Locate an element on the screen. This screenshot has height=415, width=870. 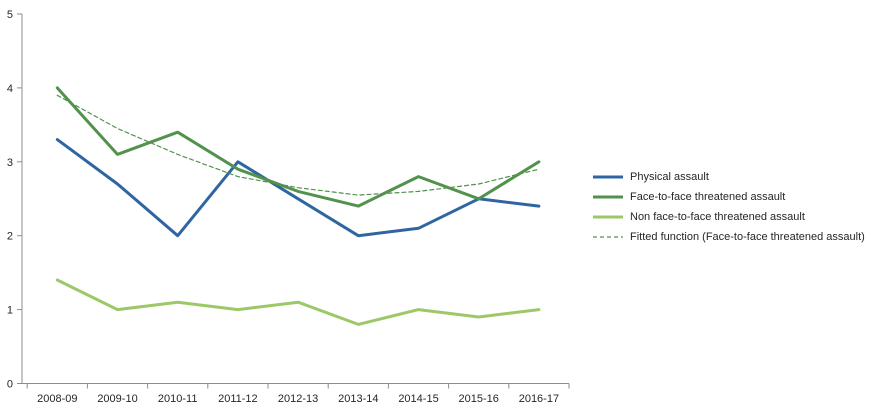
series-line-fitted-function-face-to-face-threatened-assault is located at coordinates (298, 145).